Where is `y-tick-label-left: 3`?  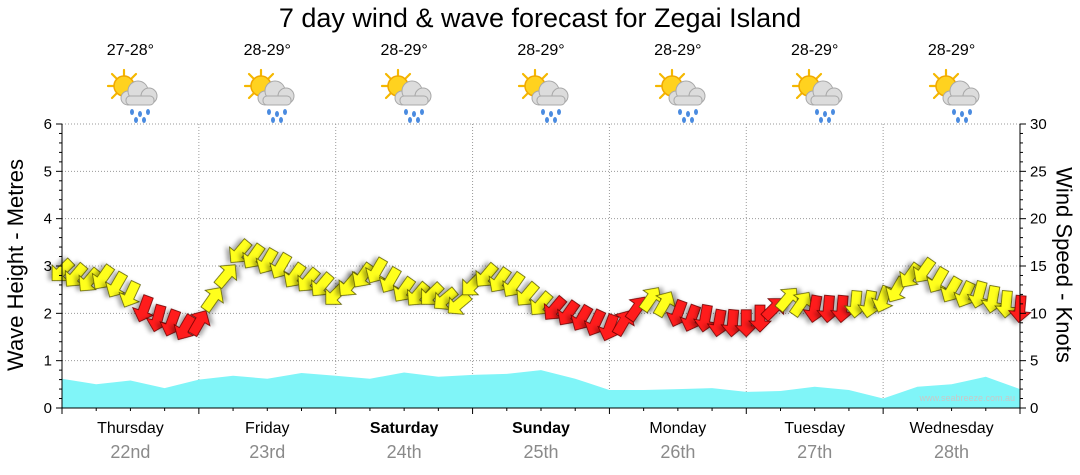
y-tick-label-left: 3 is located at coordinates (48, 266).